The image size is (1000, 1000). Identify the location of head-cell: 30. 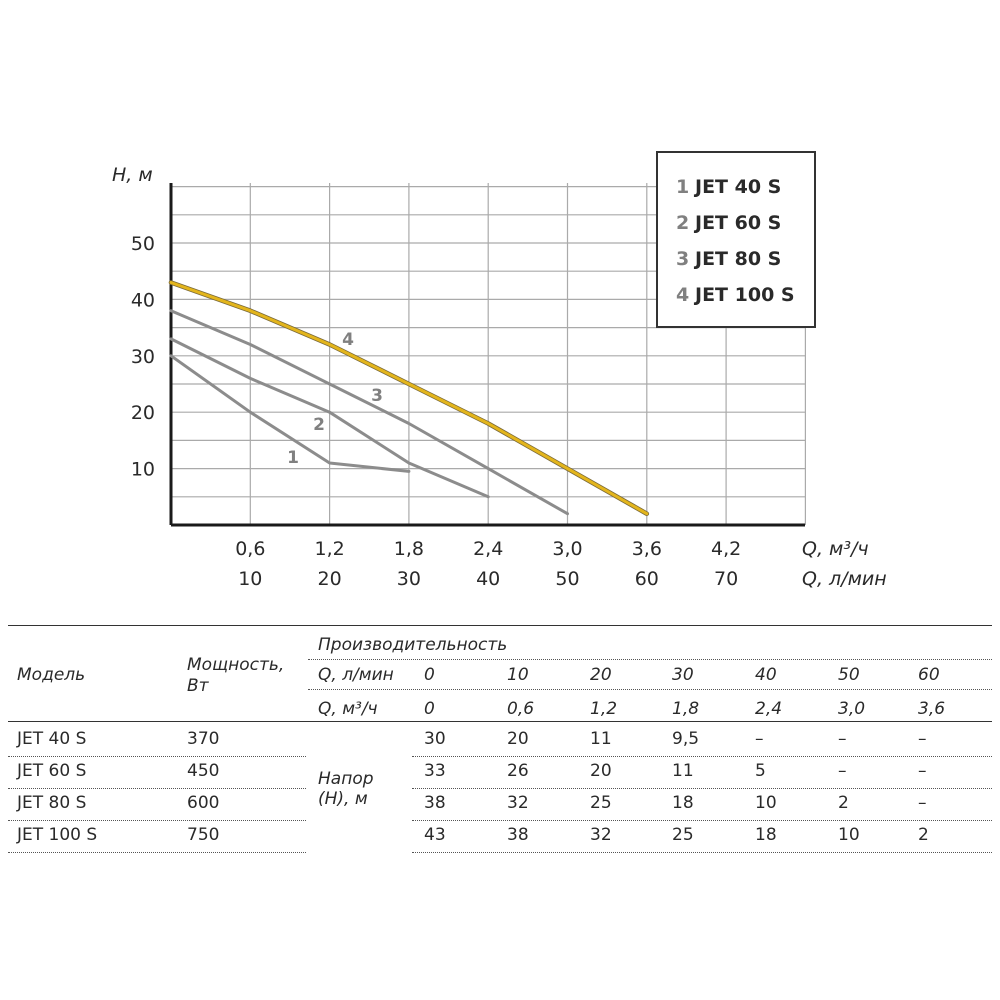
(435, 739).